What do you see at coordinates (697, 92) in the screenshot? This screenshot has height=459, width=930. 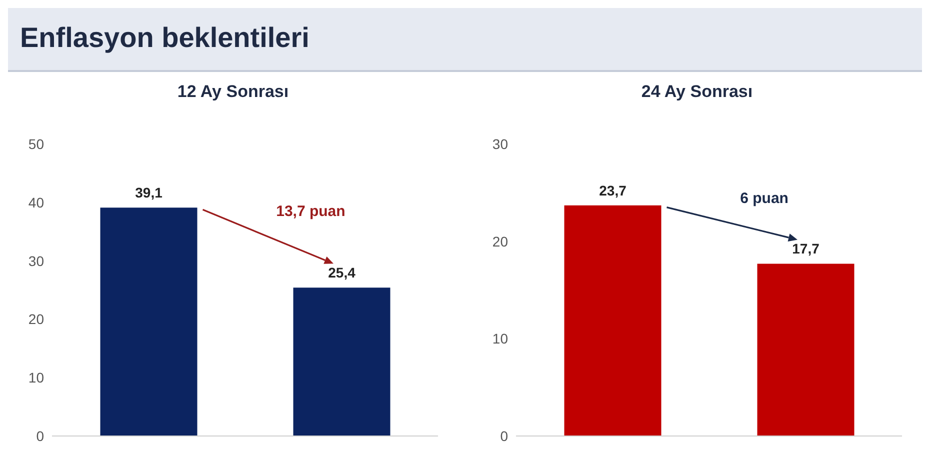 I see `chart-subtitle: 24 Ay Sonrası` at bounding box center [697, 92].